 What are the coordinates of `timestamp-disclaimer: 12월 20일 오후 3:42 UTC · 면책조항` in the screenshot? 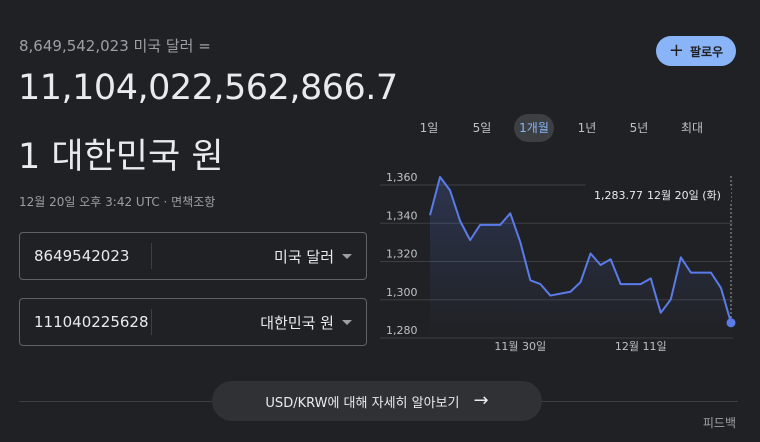 It's located at (117, 202).